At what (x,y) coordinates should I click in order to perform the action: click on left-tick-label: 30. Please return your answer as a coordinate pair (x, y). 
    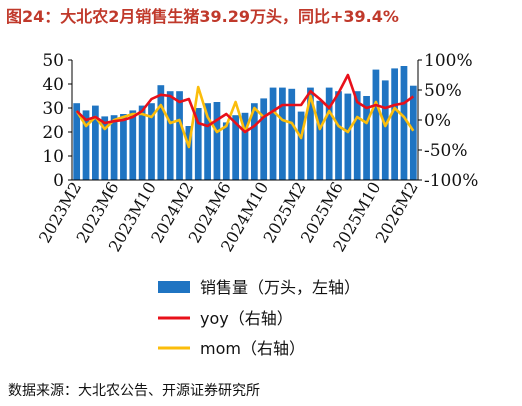
    Looking at the image, I should click on (53, 109).